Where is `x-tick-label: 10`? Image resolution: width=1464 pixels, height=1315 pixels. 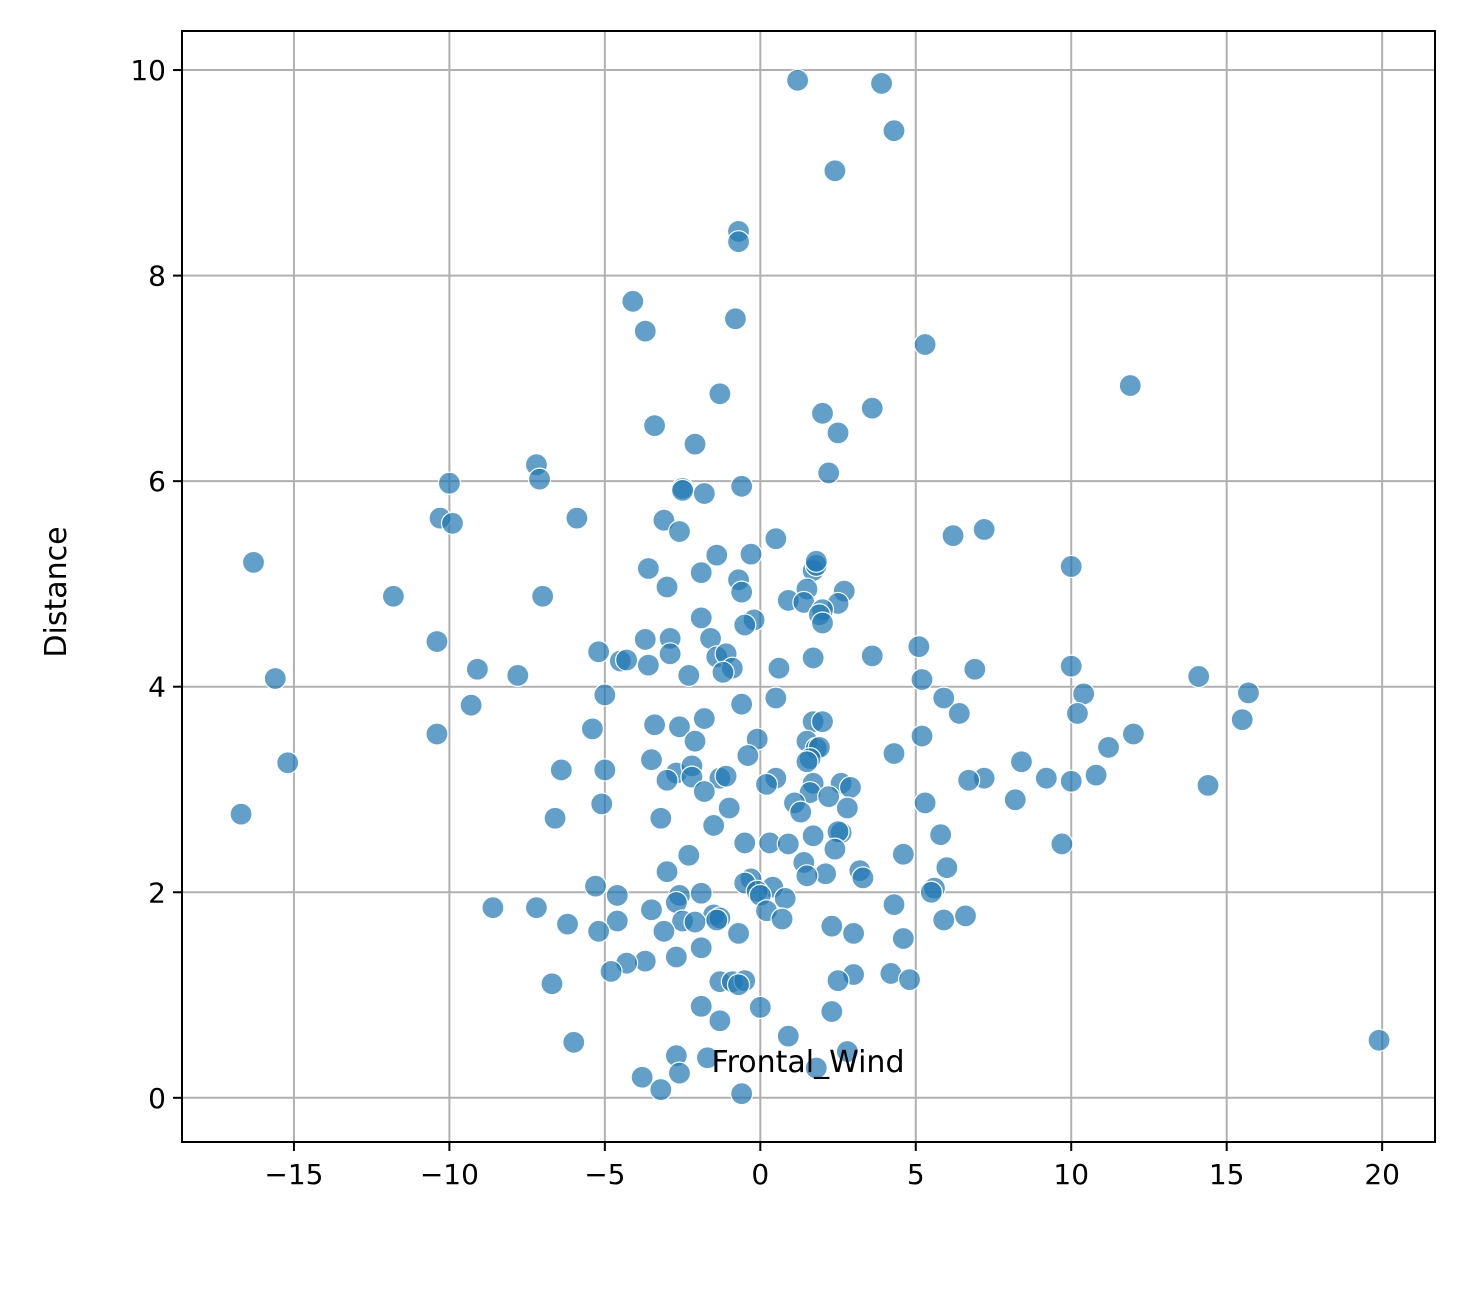 x-tick-label: 10 is located at coordinates (1071, 1174).